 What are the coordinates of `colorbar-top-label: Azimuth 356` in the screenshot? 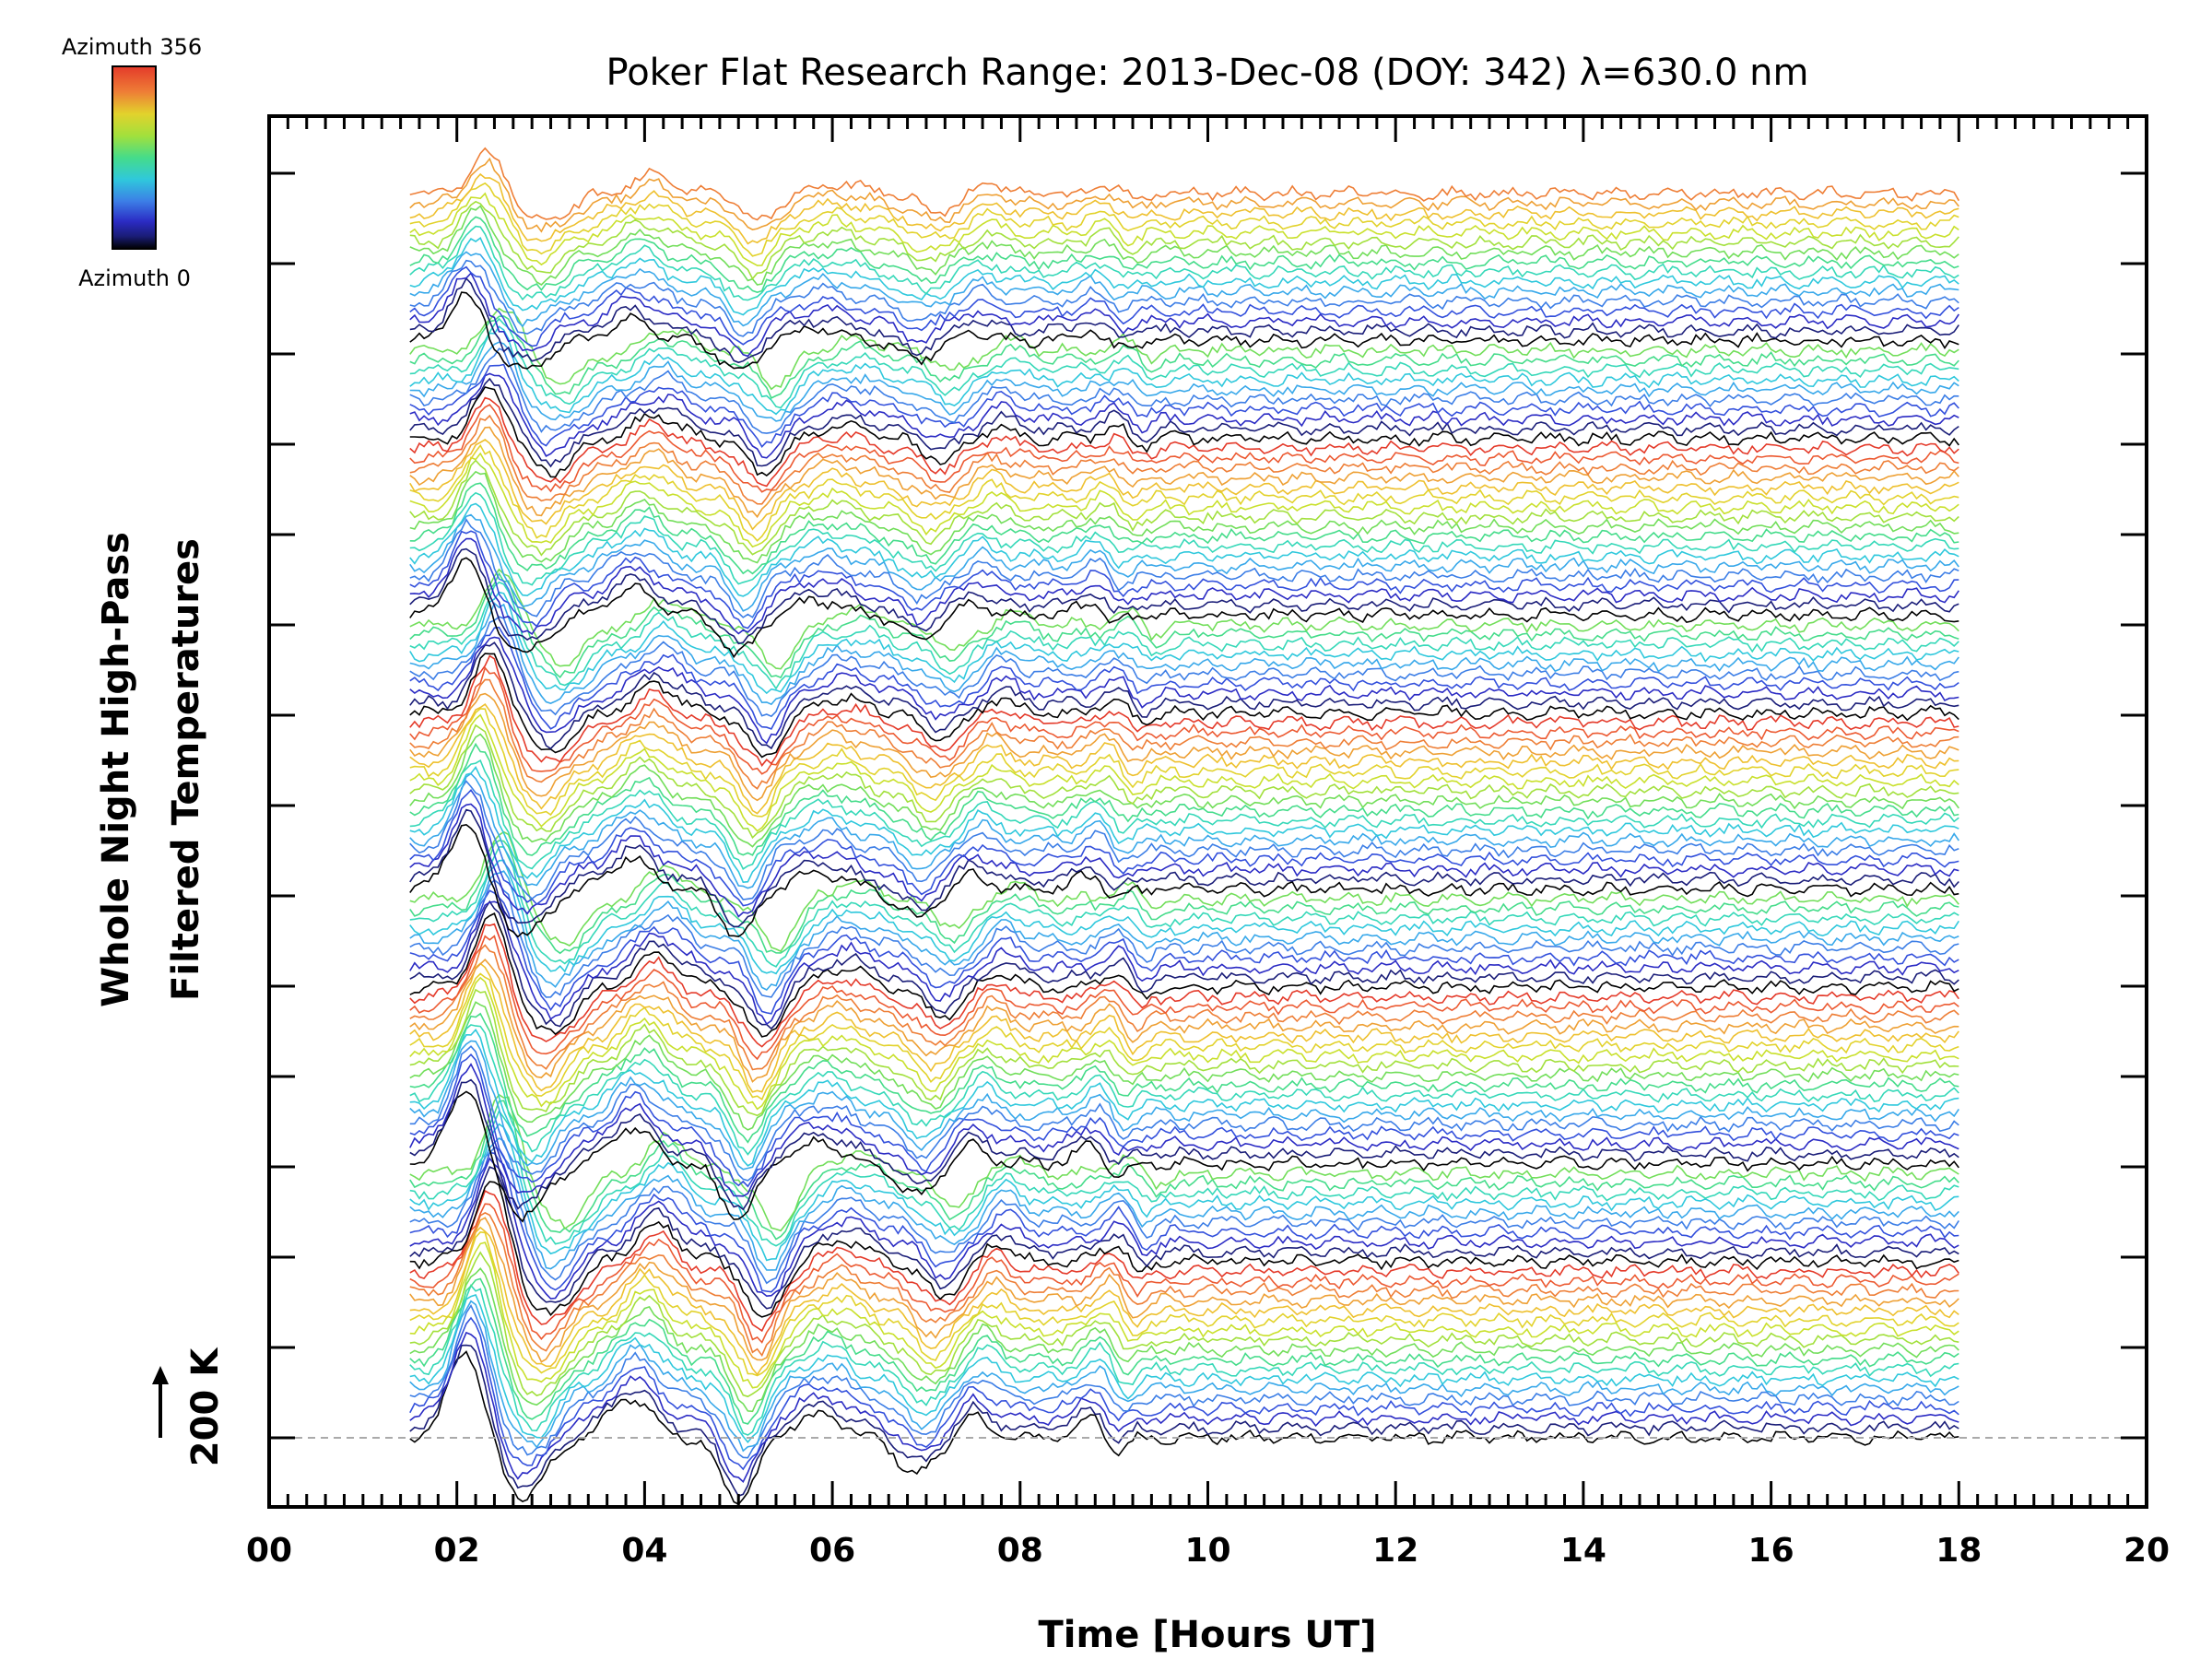 It's located at (132, 47).